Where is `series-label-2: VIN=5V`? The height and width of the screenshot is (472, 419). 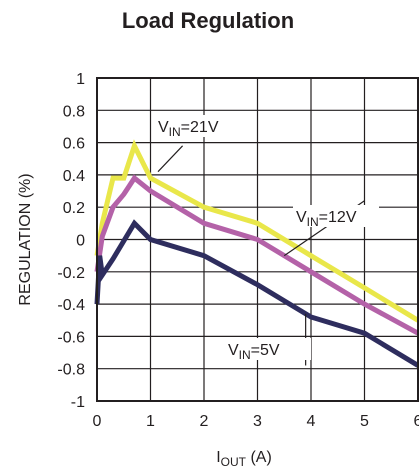 series-label-2: VIN=5V is located at coordinates (254, 352).